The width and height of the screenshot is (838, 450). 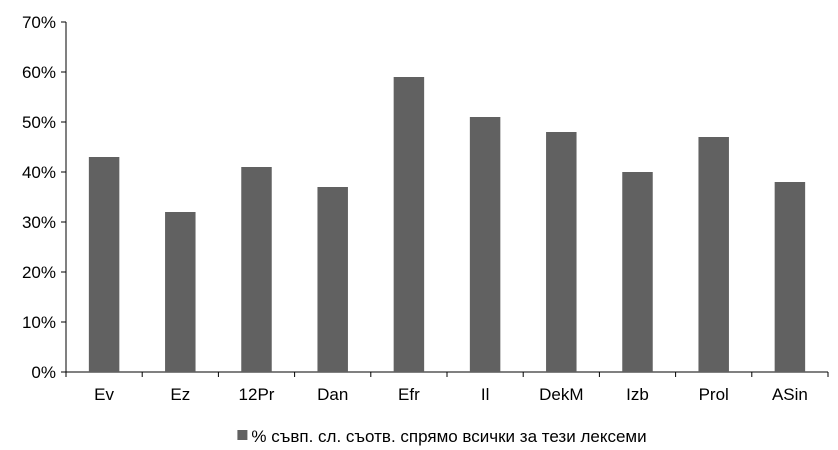 I want to click on y-tick-label: 0%, so click(x=43, y=372).